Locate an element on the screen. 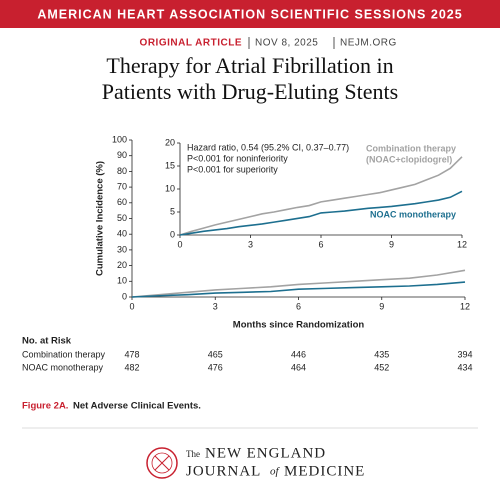  risk-value: 478 is located at coordinates (131, 354).